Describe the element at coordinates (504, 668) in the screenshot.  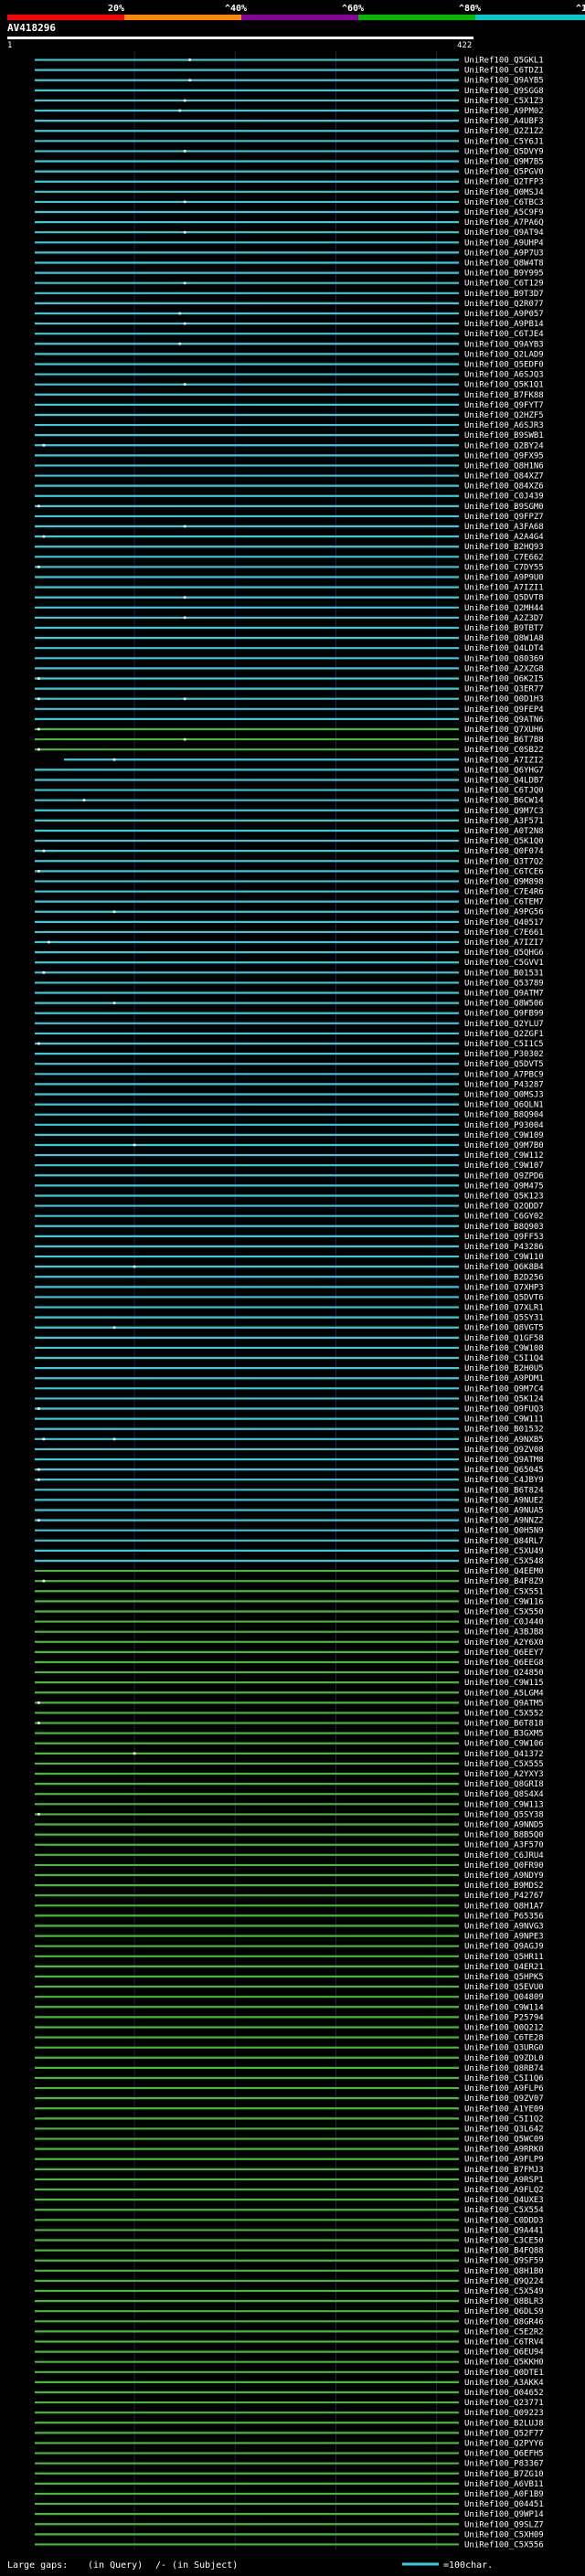
I see `hit-label: UniRef100_A2XZG8` at that location.